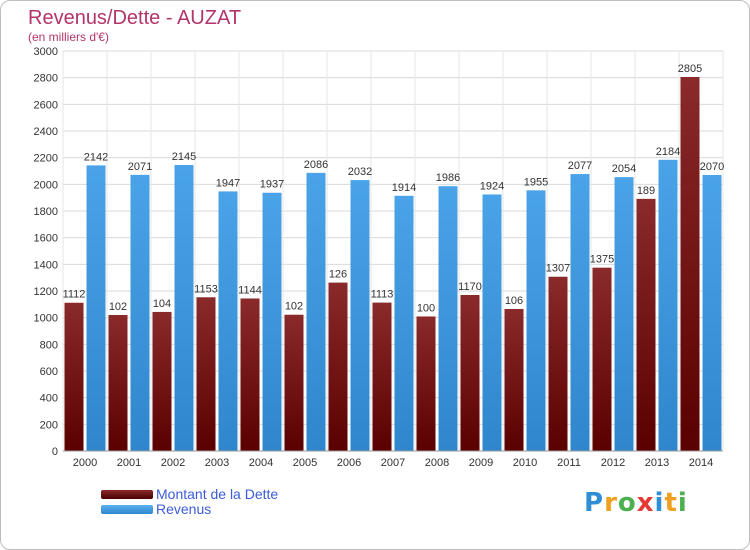 This screenshot has height=550, width=750. What do you see at coordinates (129, 463) in the screenshot?
I see `x-tick-label: 2001` at bounding box center [129, 463].